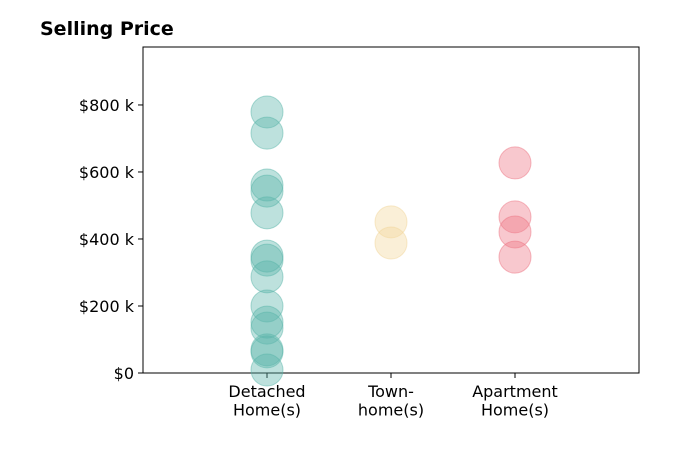  Describe the element at coordinates (107, 172) in the screenshot. I see `y-tick-label: $600 k` at that location.